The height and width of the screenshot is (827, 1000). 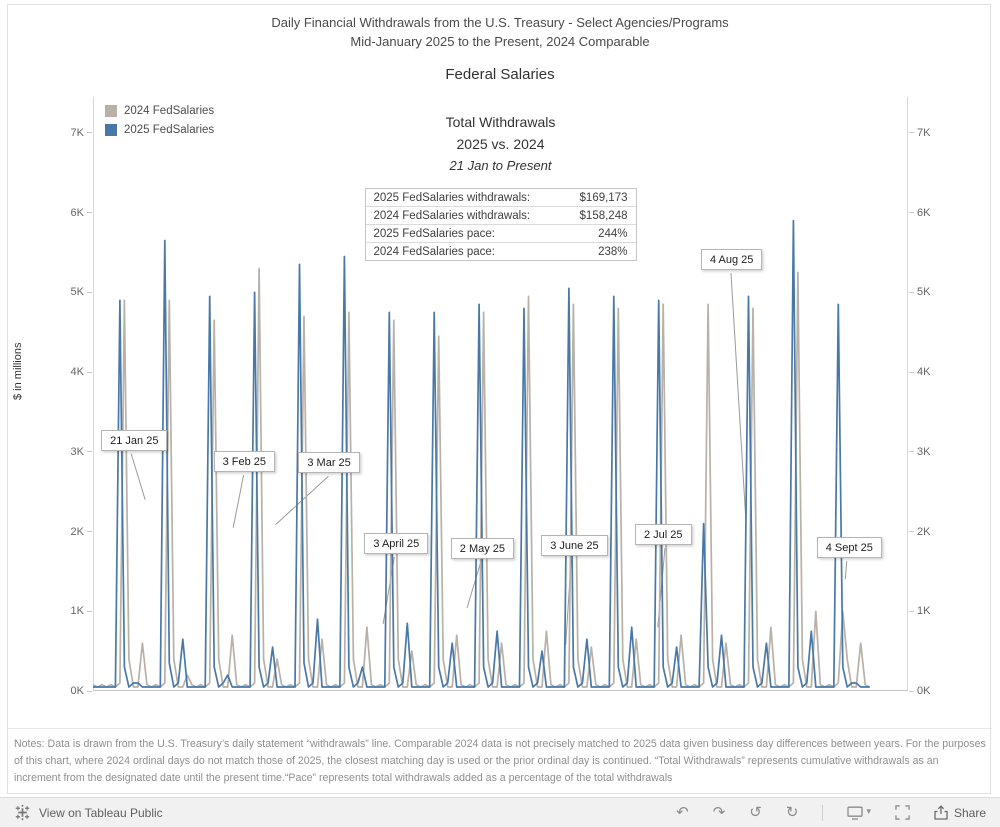 What do you see at coordinates (849, 548) in the screenshot?
I see `date-callout-4-sept-25: 4 Sept 25` at bounding box center [849, 548].